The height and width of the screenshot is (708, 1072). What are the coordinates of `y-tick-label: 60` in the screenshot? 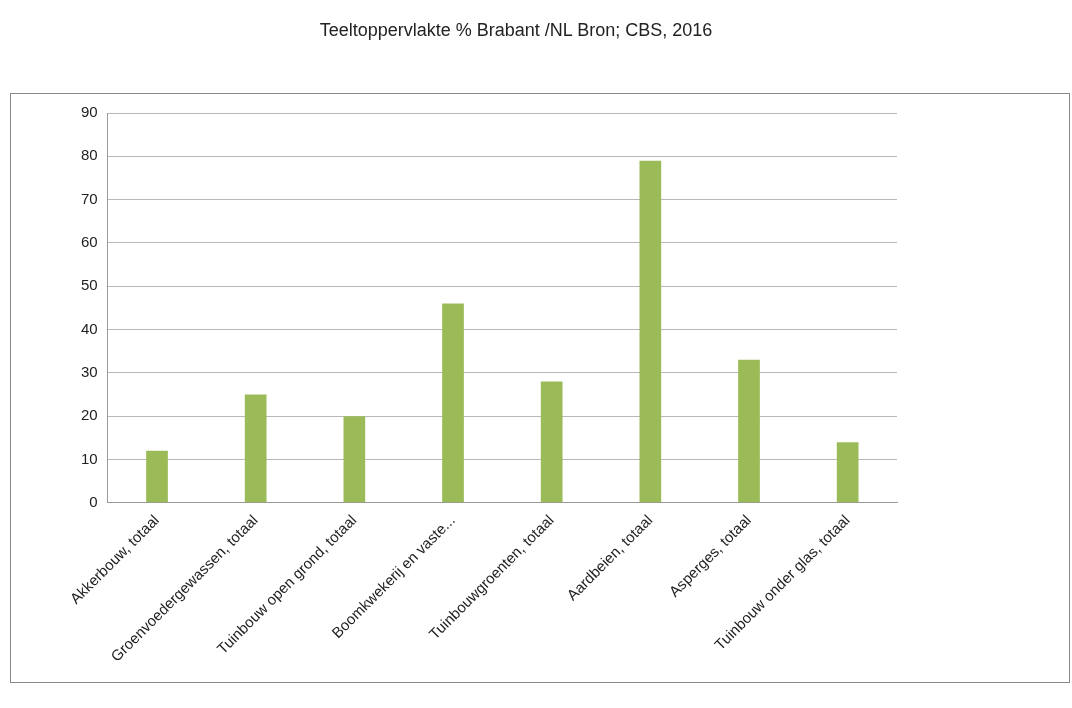 It's located at (89, 242).